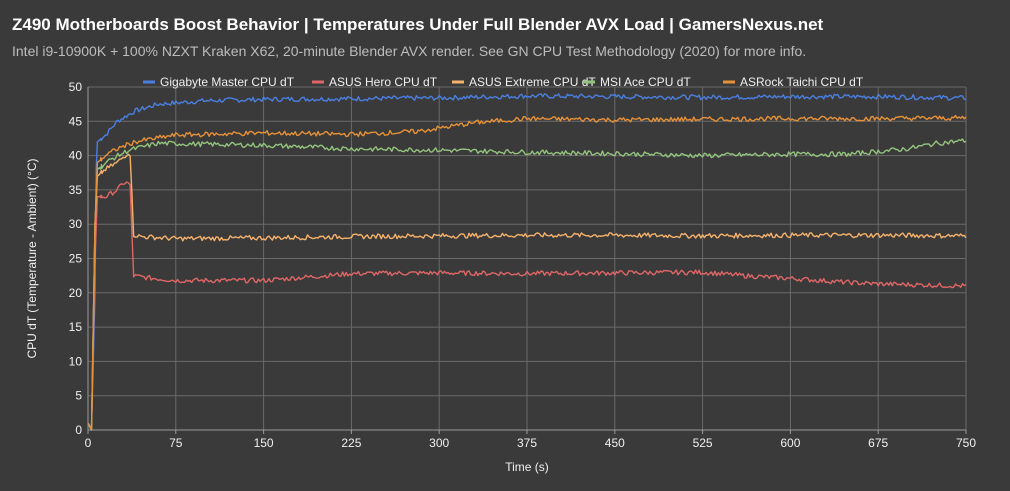 The width and height of the screenshot is (1010, 491). I want to click on x-tick-label: 750, so click(966, 443).